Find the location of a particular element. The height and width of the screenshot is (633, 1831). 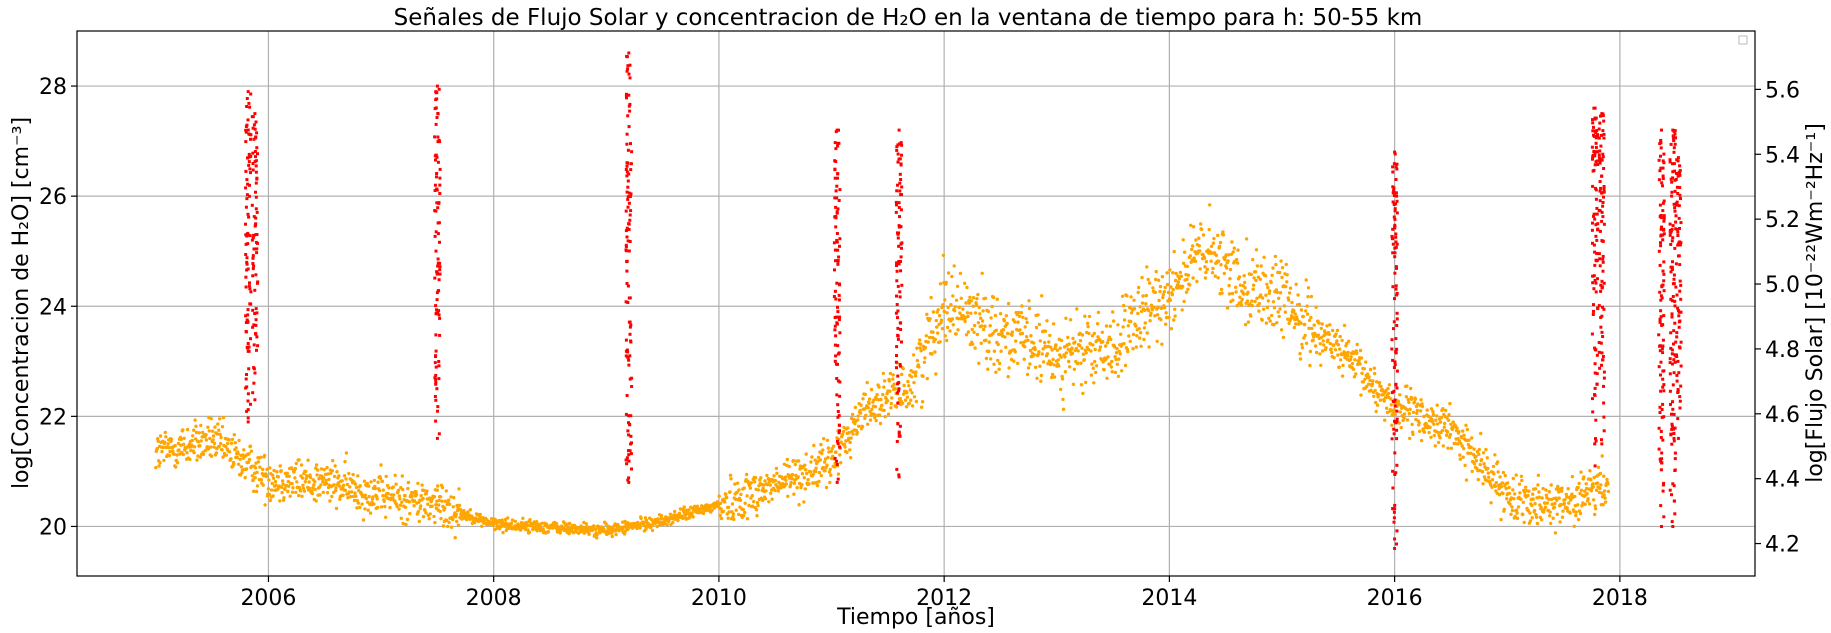

y-right-tick-label: 5.0 is located at coordinates (1782, 285).